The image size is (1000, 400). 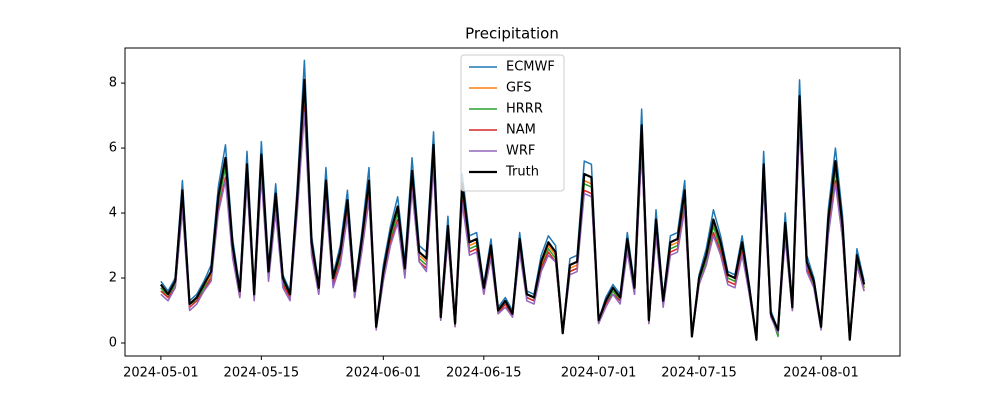 I want to click on x-tick-label: 2024-07-01, so click(x=599, y=373).